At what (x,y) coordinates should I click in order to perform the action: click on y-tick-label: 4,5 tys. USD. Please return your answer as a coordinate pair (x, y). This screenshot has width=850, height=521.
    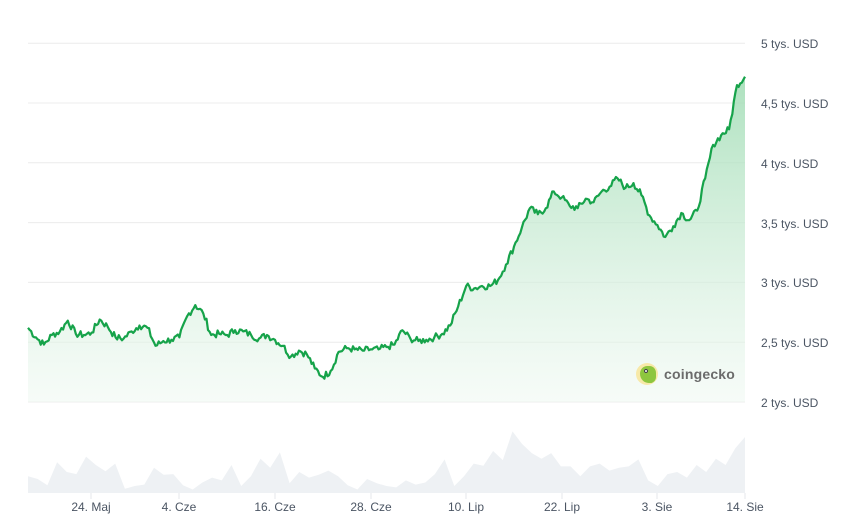
    Looking at the image, I should click on (795, 104).